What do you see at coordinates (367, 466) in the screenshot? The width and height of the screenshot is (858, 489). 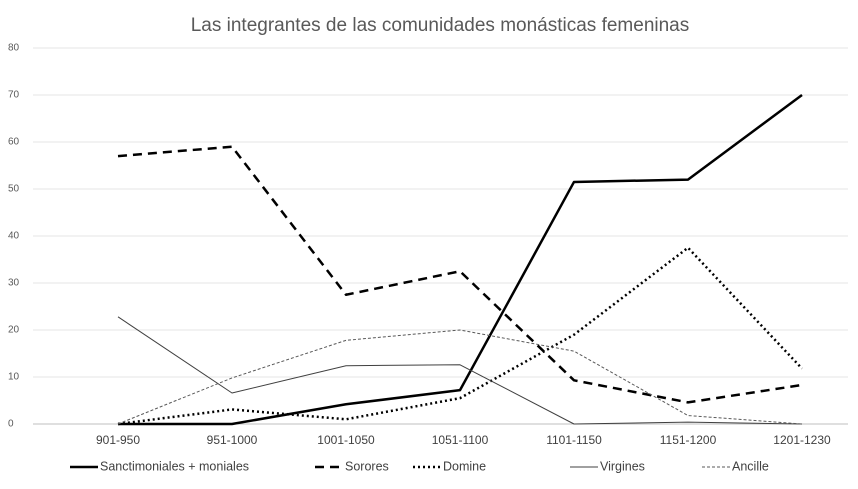 I see `legend-label: Sorores` at bounding box center [367, 466].